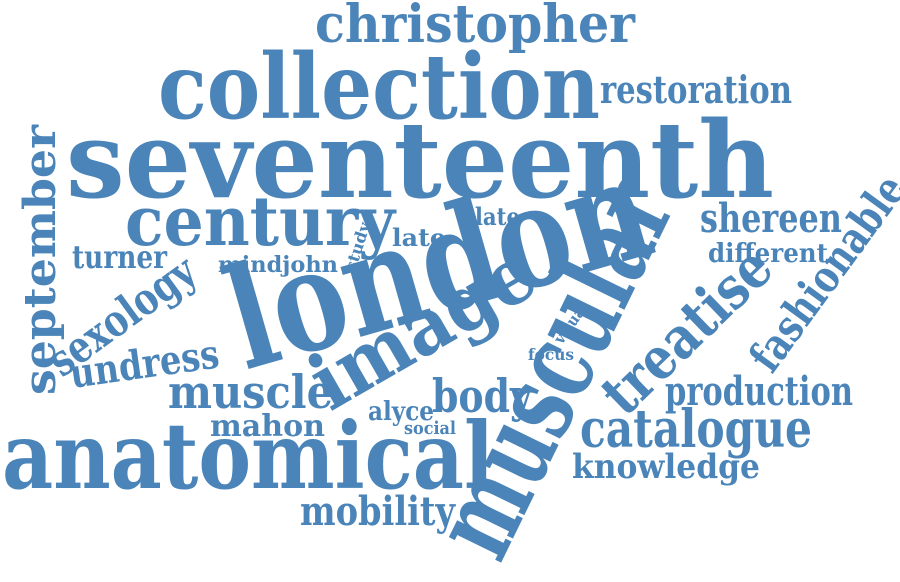 The image size is (900, 582). What do you see at coordinates (482, 396) in the screenshot?
I see `word-body: body` at bounding box center [482, 396].